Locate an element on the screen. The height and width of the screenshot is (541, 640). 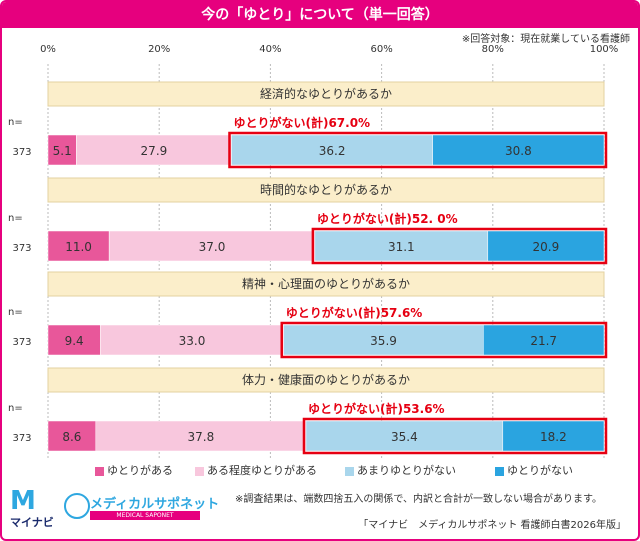
data-label: 35.4 is located at coordinates (404, 437).